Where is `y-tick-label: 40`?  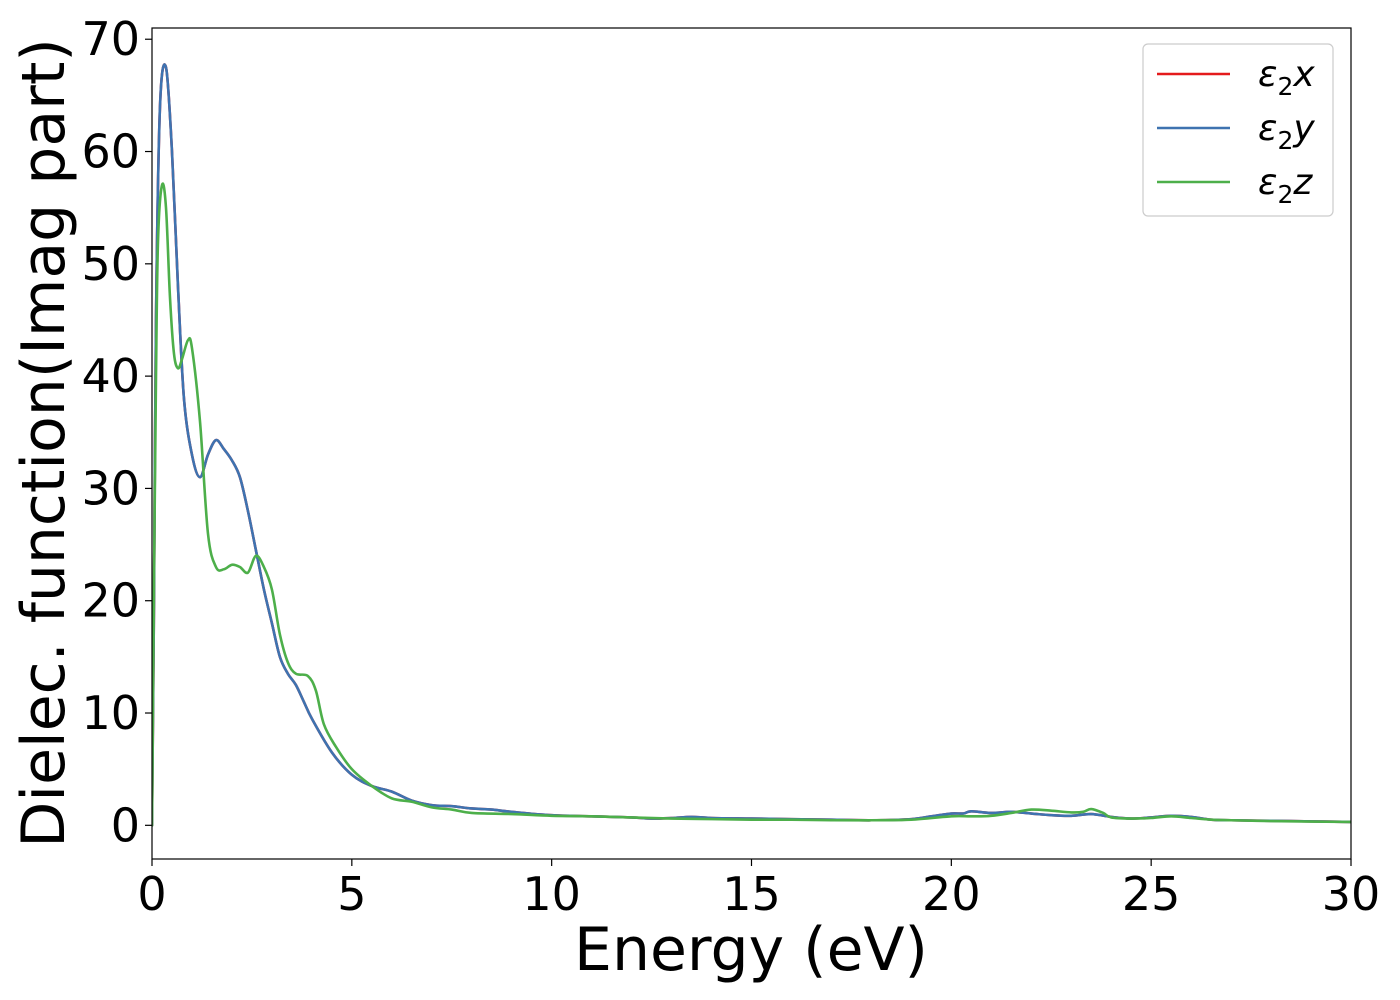
y-tick-label: 40 is located at coordinates (110, 376).